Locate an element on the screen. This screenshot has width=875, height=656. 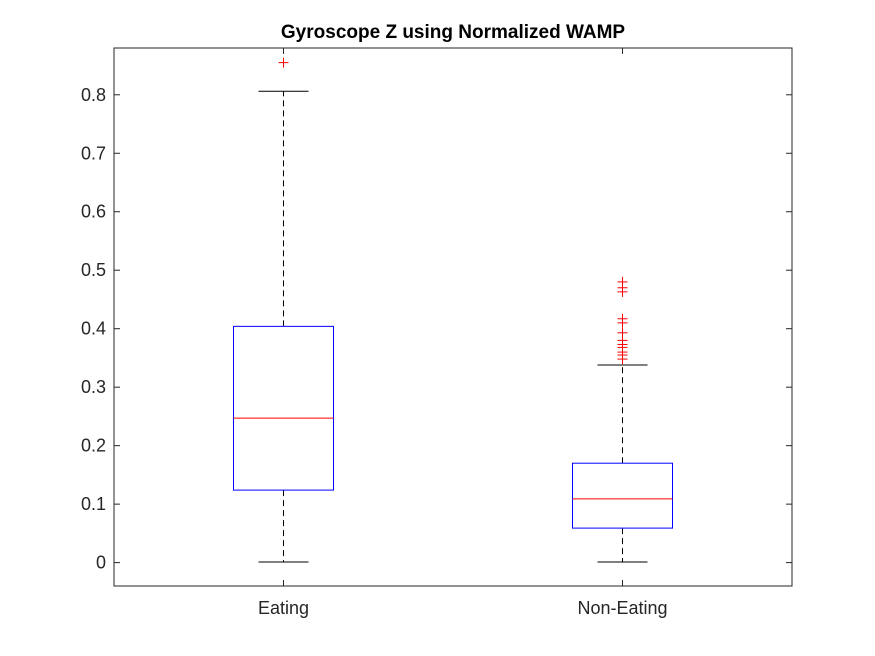
y-tick-label: 0.8 is located at coordinates (93, 95).